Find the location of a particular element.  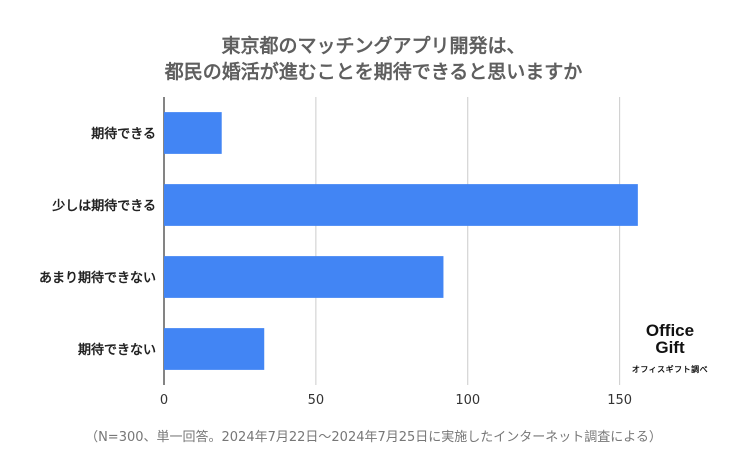

category-label: 期待できる is located at coordinates (123, 134).